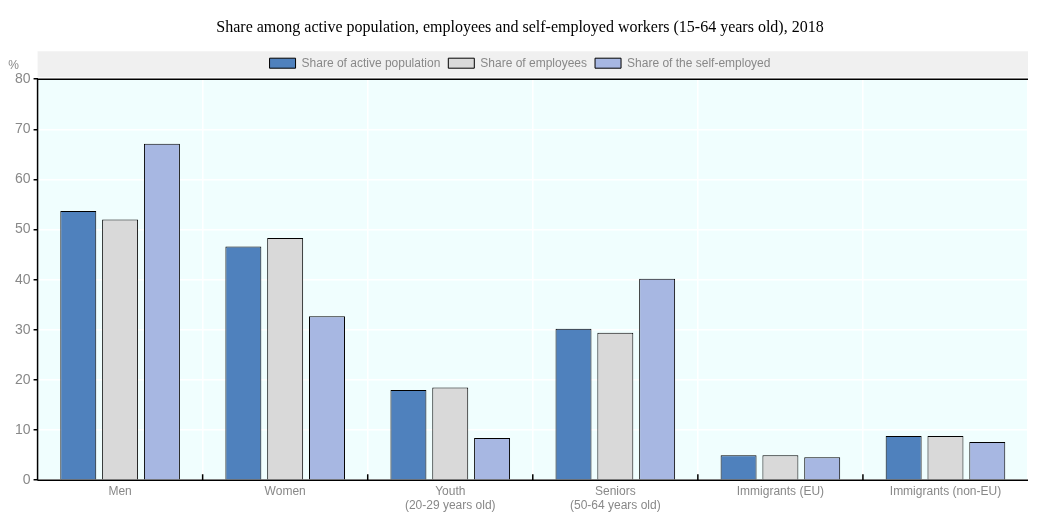 The image size is (1050, 525). What do you see at coordinates (14, 64) in the screenshot?
I see `y-axis-title: %` at bounding box center [14, 64].